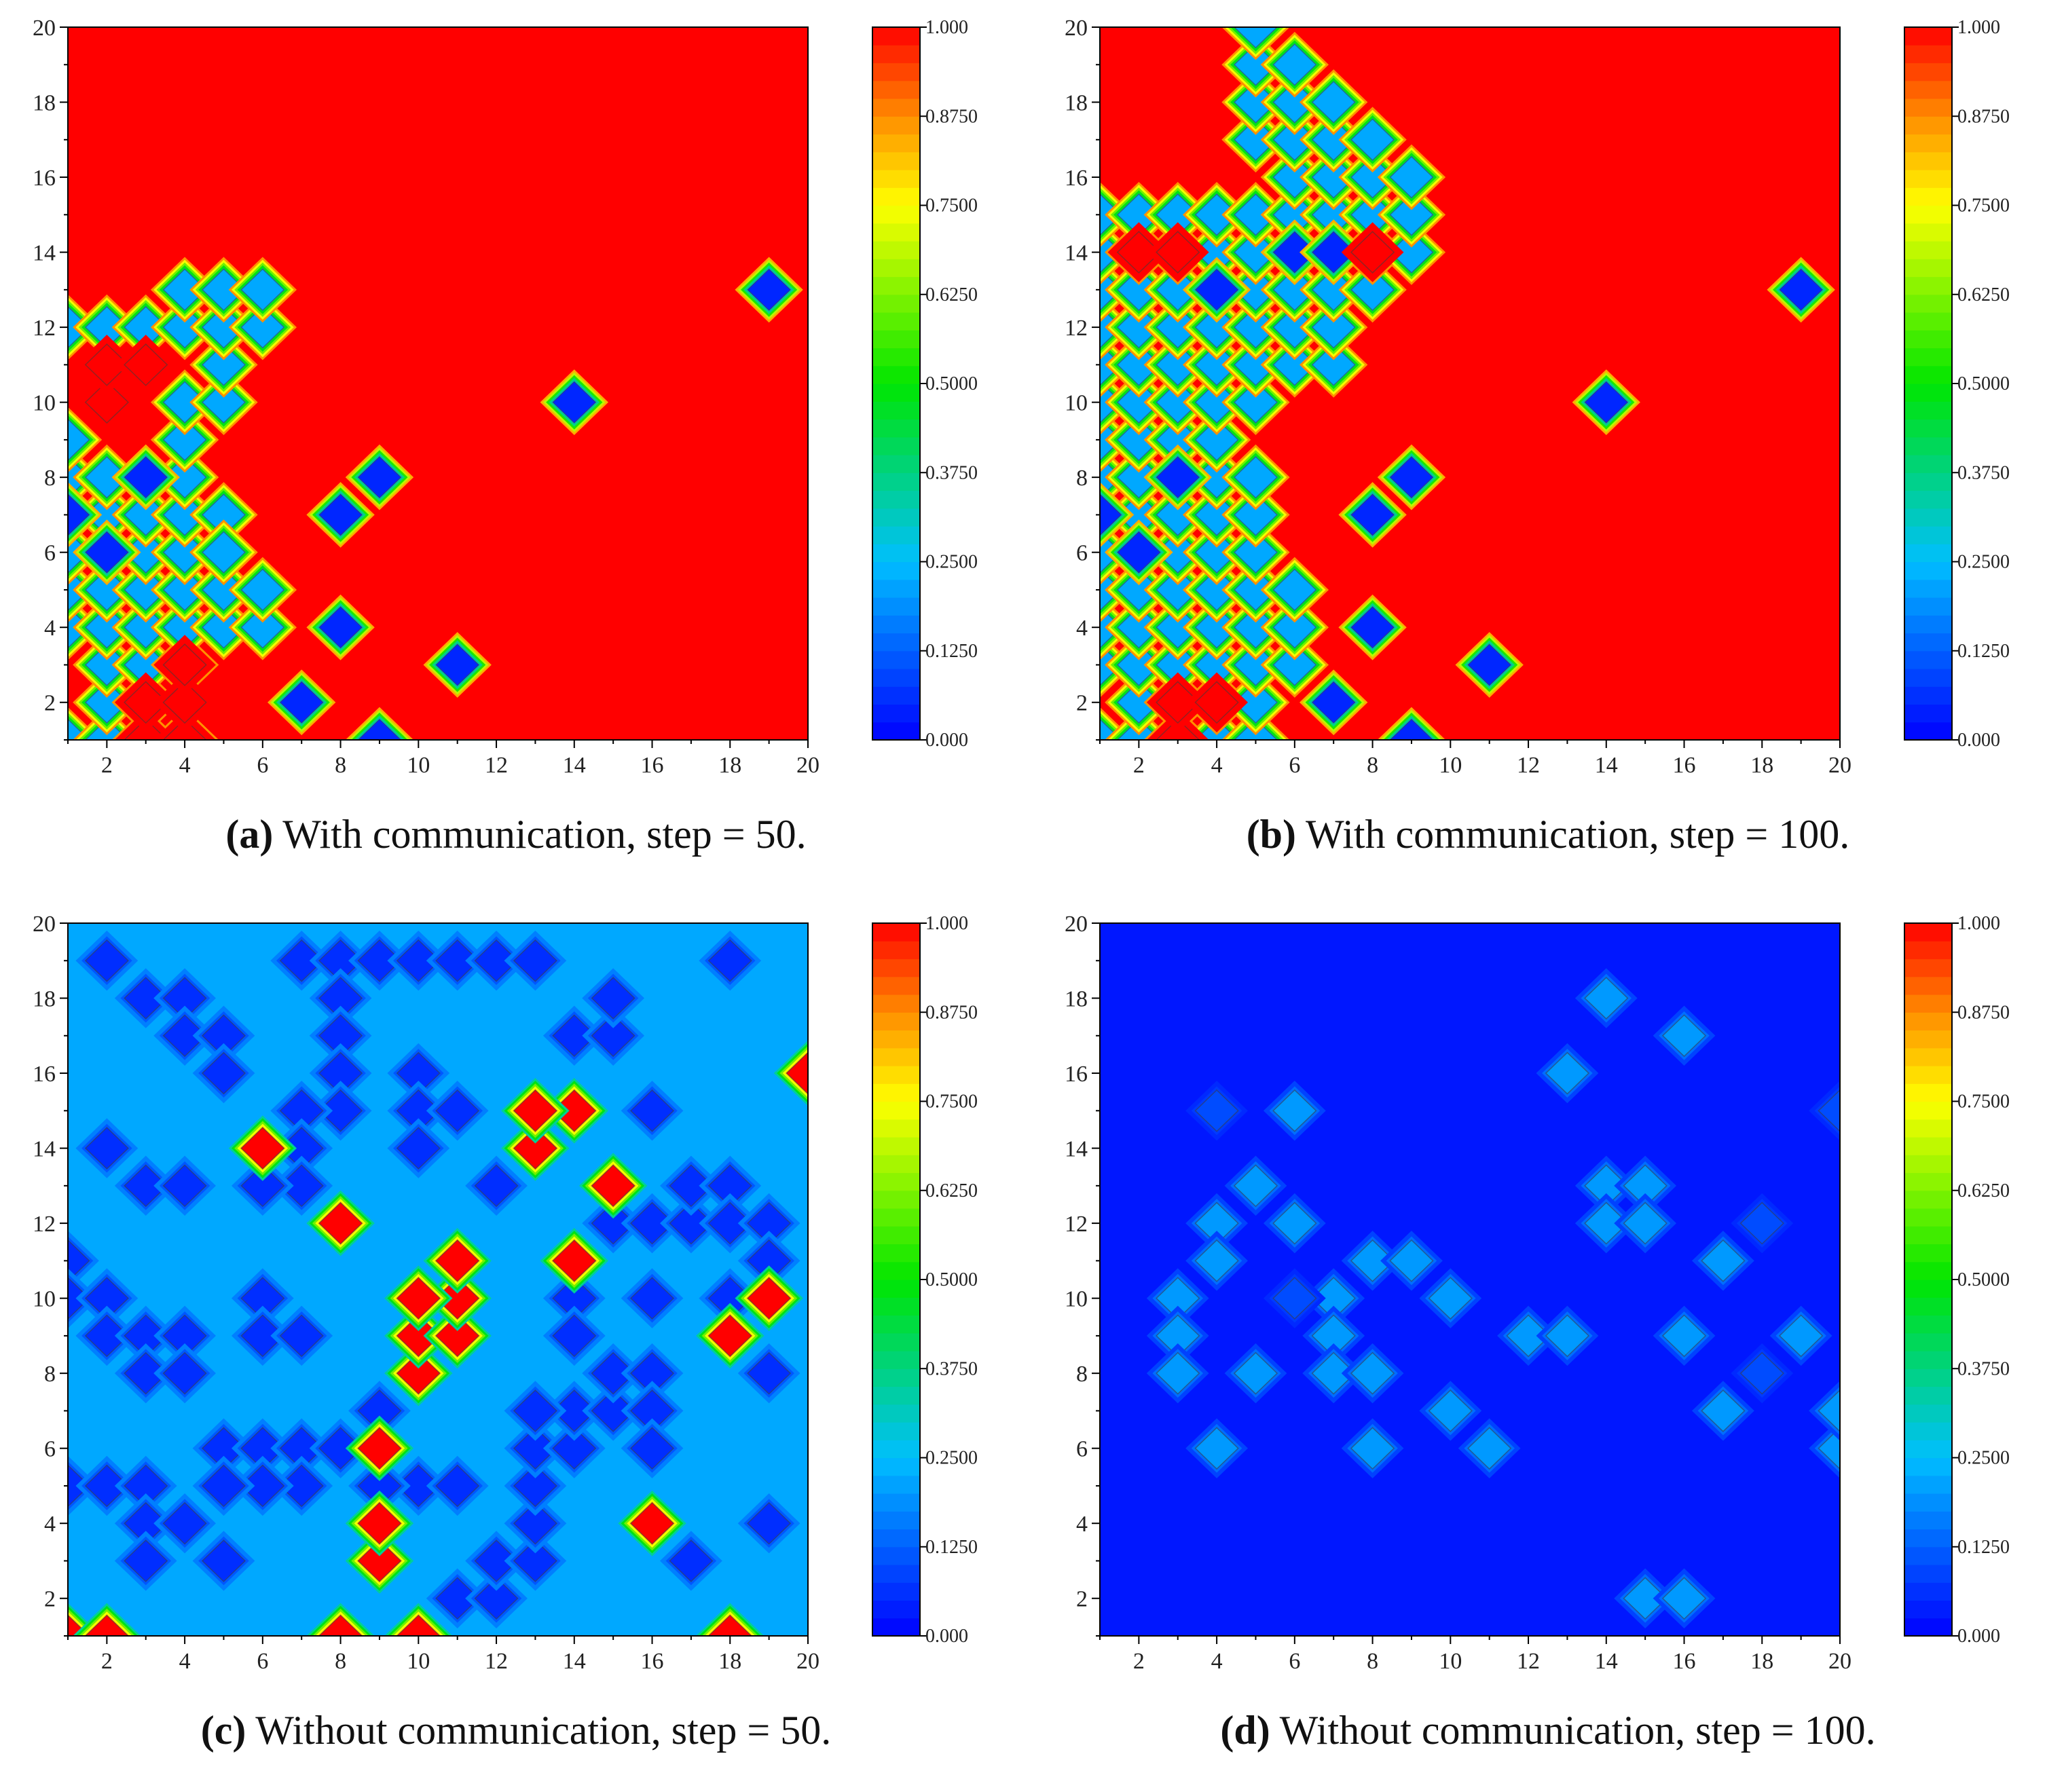 The width and height of the screenshot is (2064, 1792). What do you see at coordinates (1245, 1731) in the screenshot?
I see `caption-letter: (d)` at bounding box center [1245, 1731].